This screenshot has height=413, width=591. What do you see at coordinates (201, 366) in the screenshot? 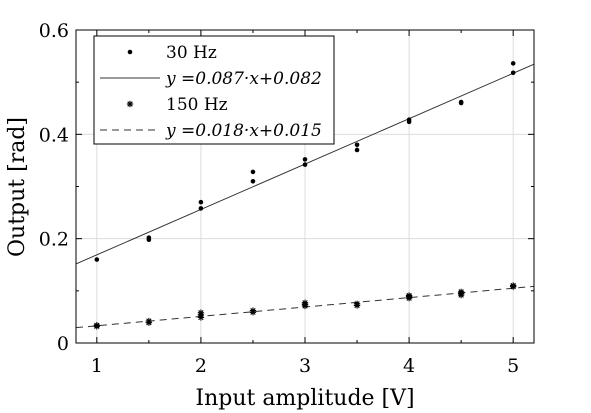
I see `x-tick-label: 2` at bounding box center [201, 366].